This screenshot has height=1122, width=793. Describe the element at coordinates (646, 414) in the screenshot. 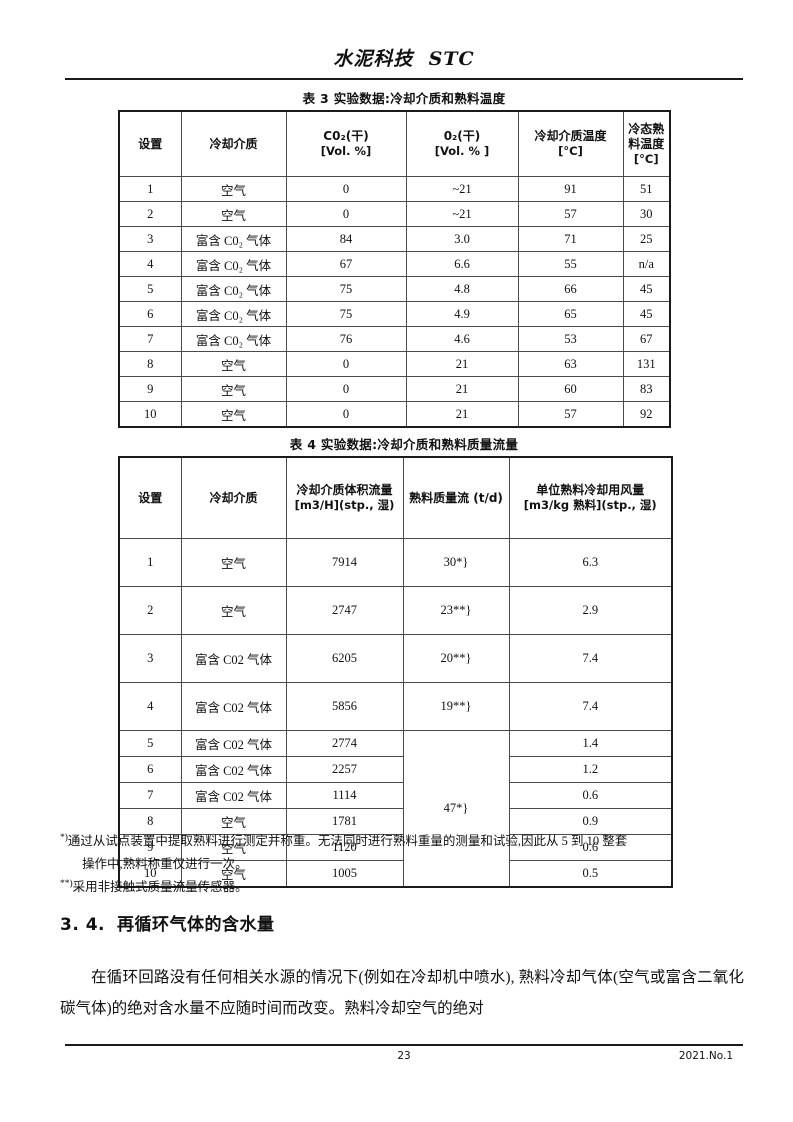

I see `cell-clinker-temp: 92` at that location.